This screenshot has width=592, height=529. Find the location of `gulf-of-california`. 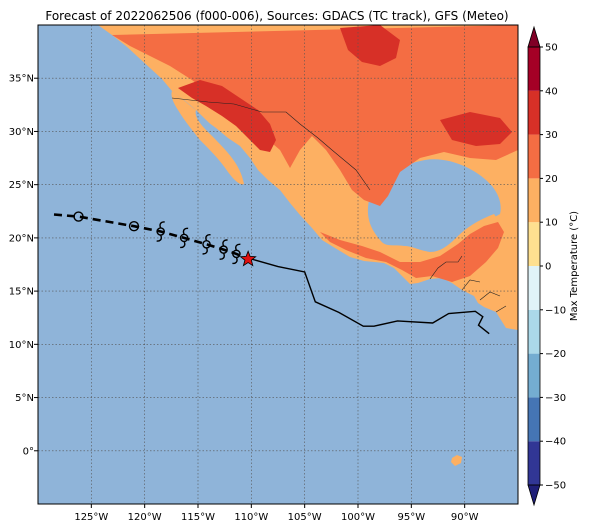

gulf-of-california is located at coordinates (228, 148).